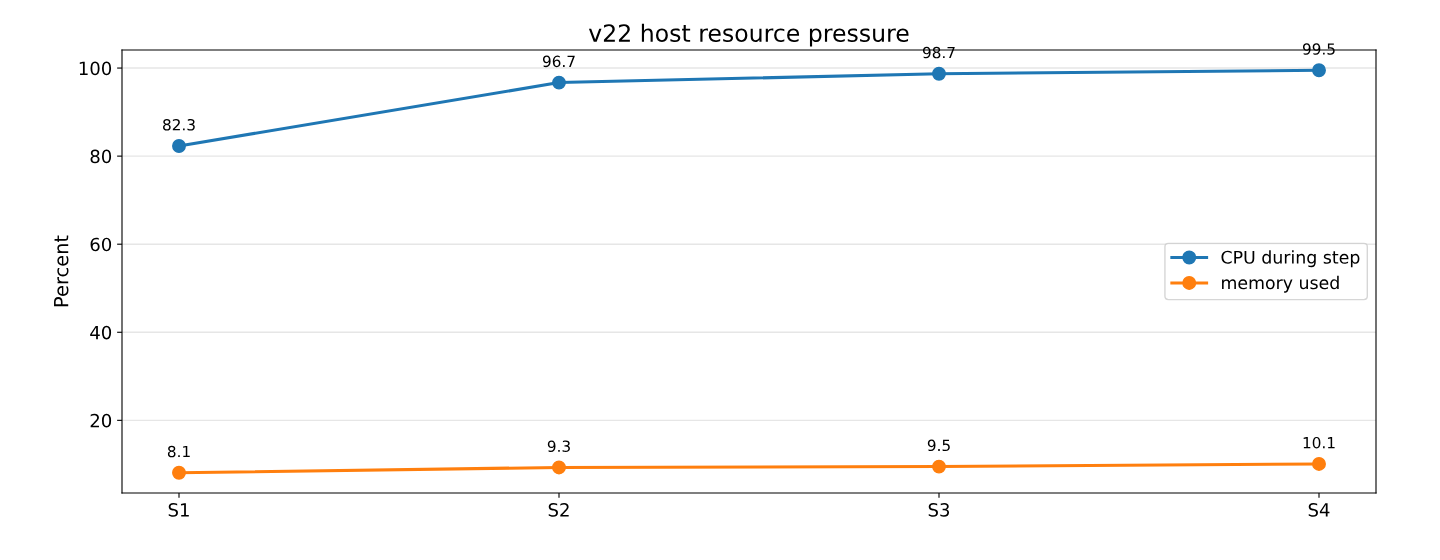 The width and height of the screenshot is (1440, 560). What do you see at coordinates (1318, 49) in the screenshot?
I see `data-label: 99.5` at bounding box center [1318, 49].